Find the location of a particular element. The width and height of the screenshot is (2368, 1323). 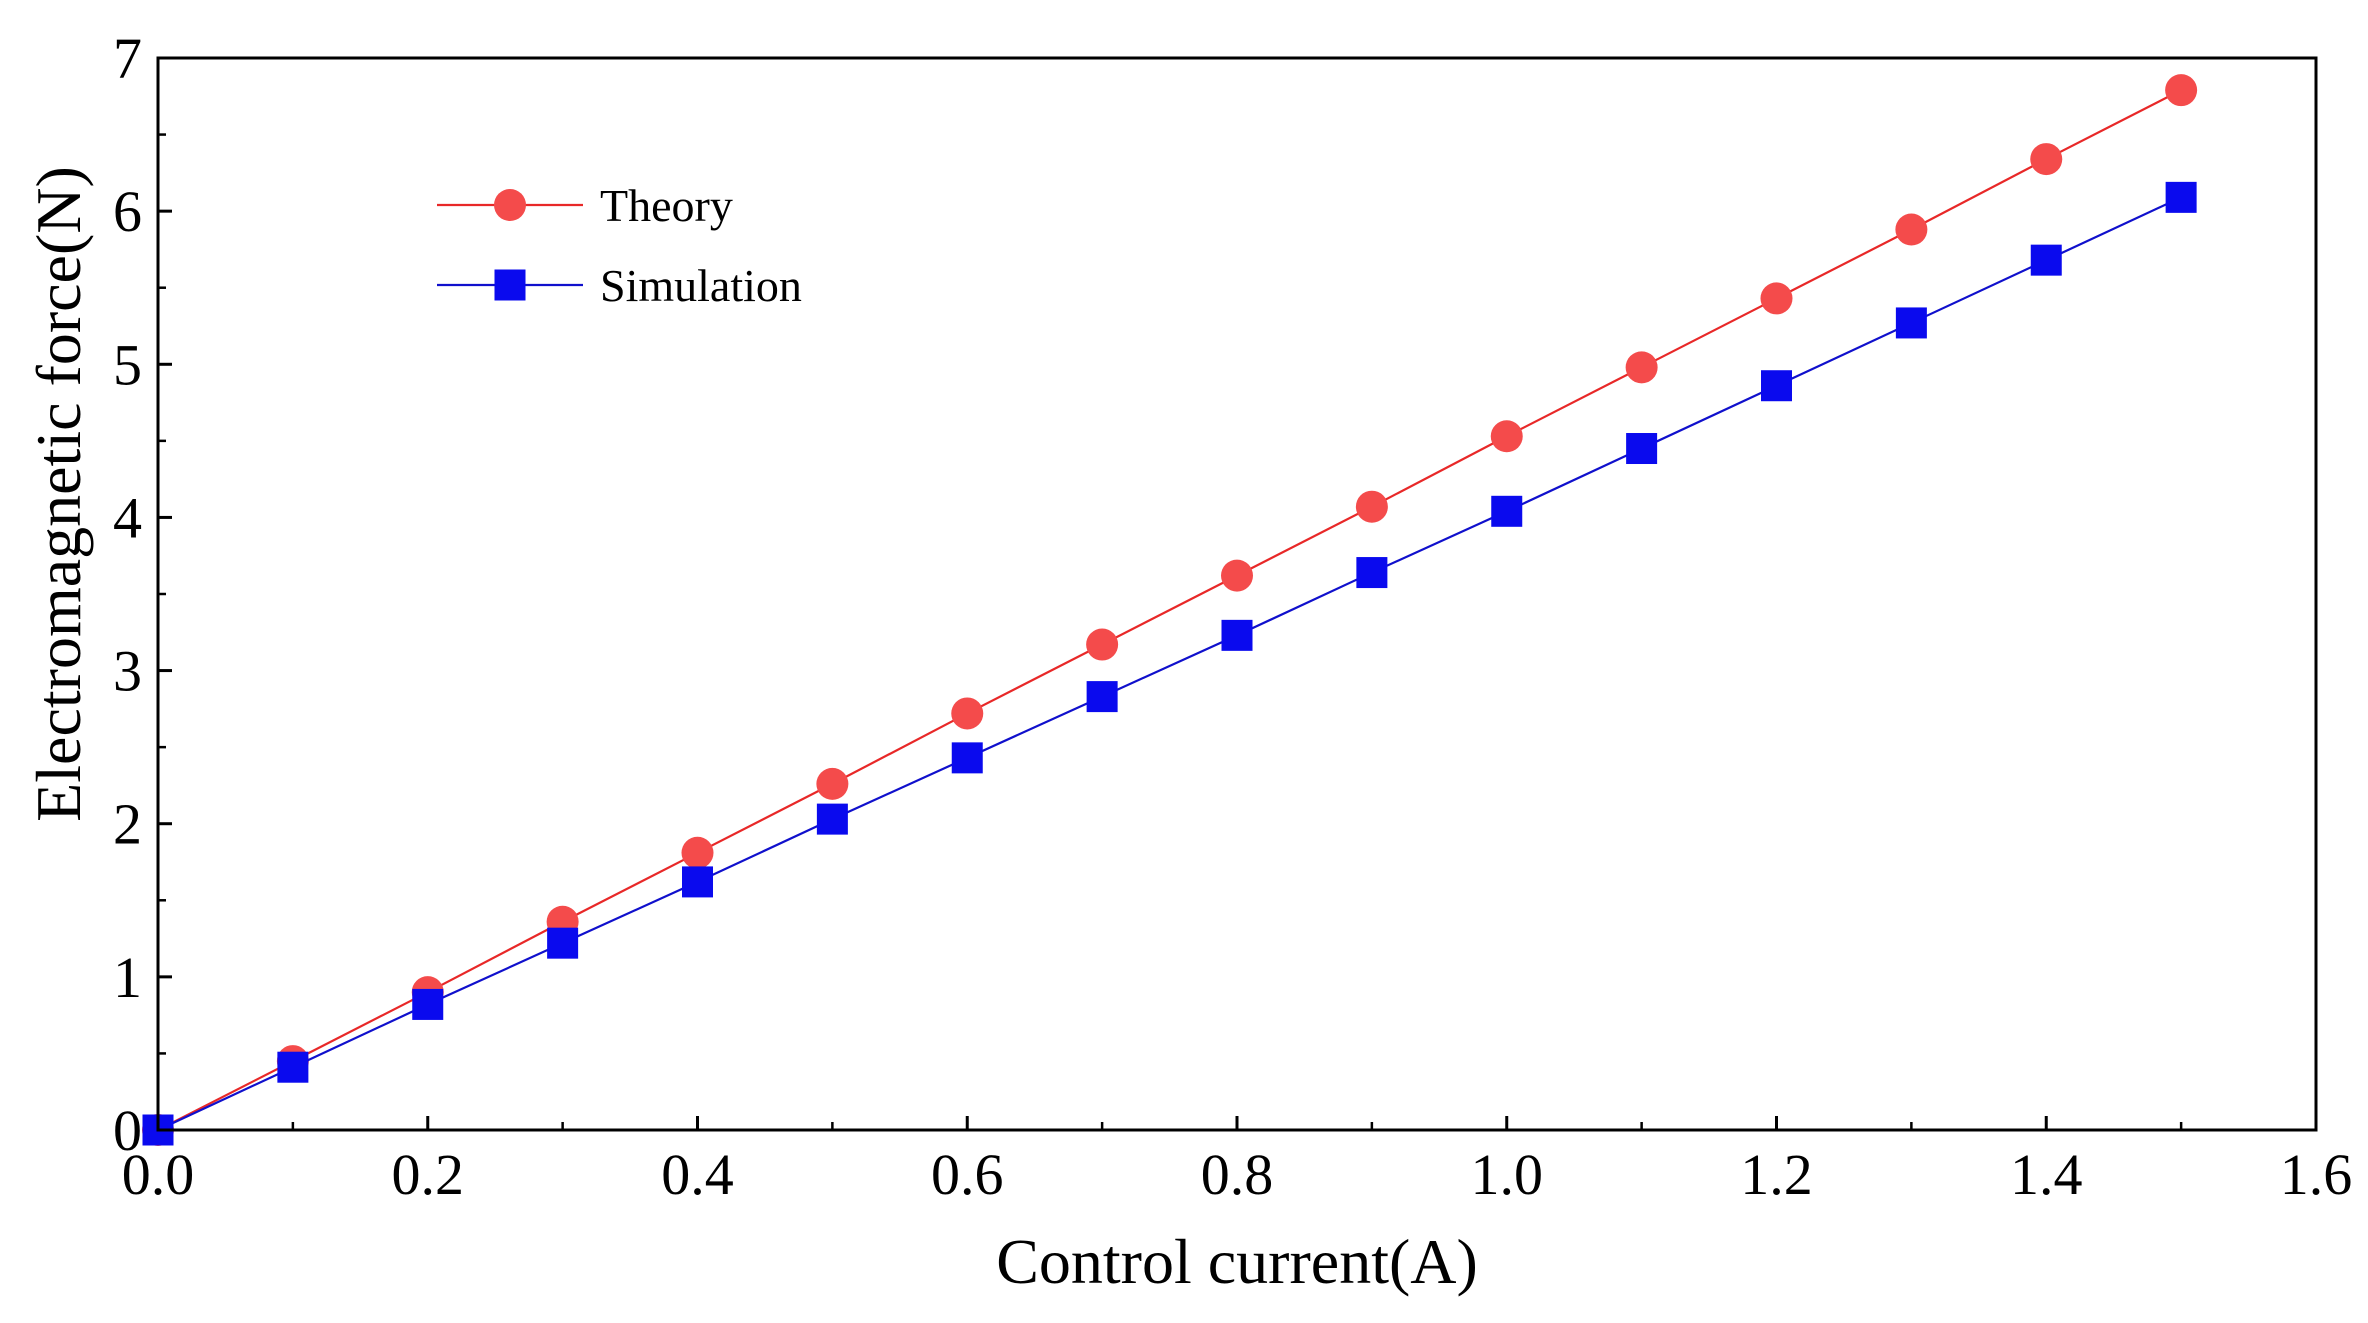

y-tick-label: 6 is located at coordinates (127, 211).